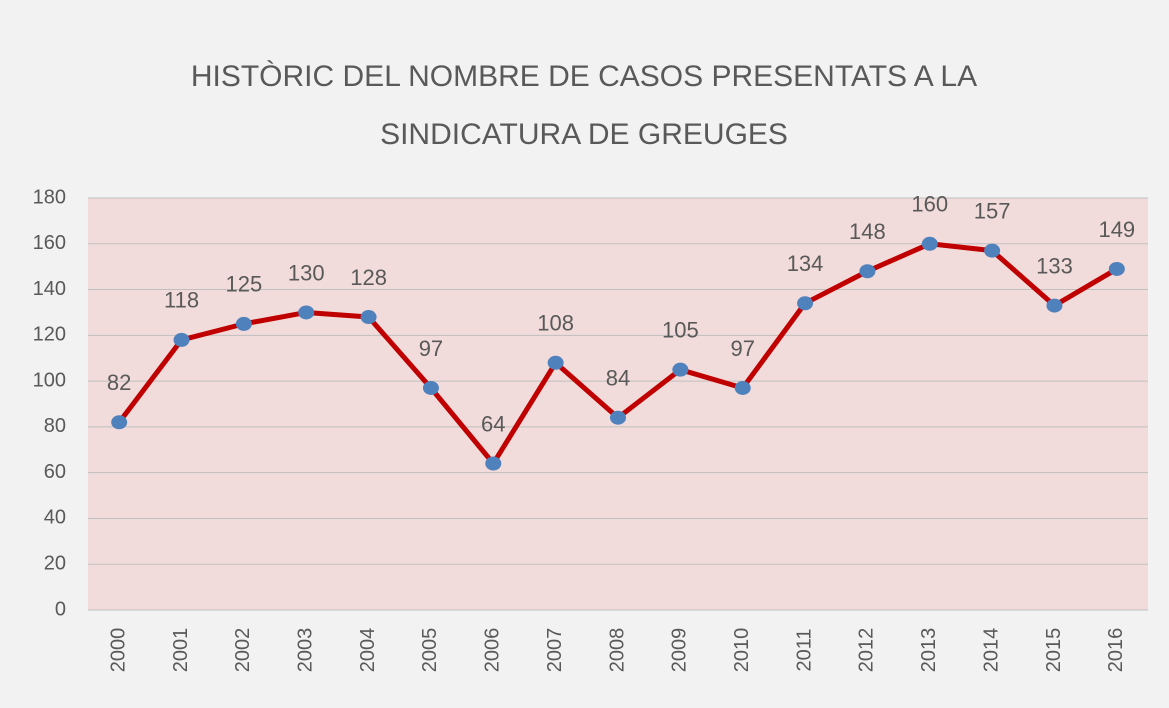 The height and width of the screenshot is (708, 1169). I want to click on x-tick-label: 2007, so click(555, 650).